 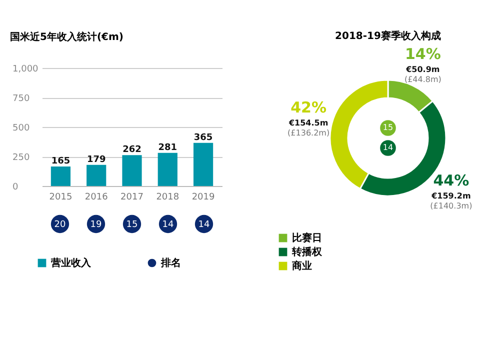 I want to click on y-tick-label: 0, so click(x=15, y=187).